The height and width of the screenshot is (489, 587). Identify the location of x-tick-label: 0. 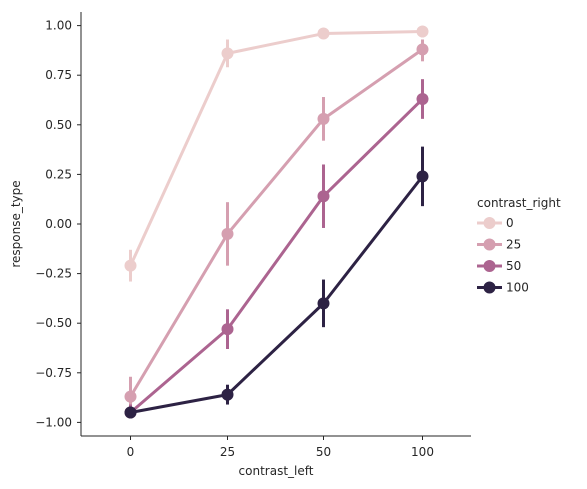
(131, 452).